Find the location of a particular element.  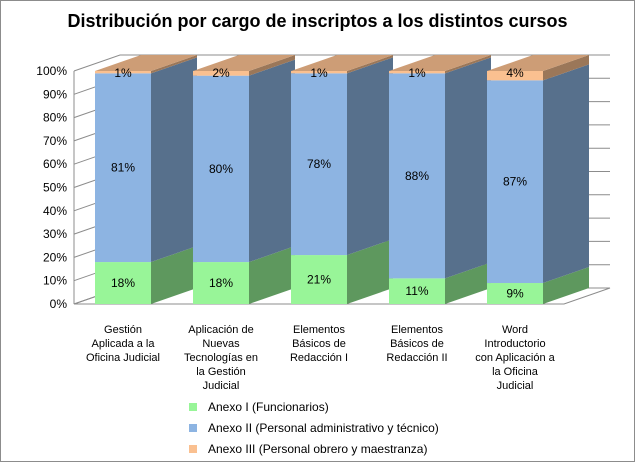

x-tick-label: Elementos Básicos de Redacción I is located at coordinates (319, 344).